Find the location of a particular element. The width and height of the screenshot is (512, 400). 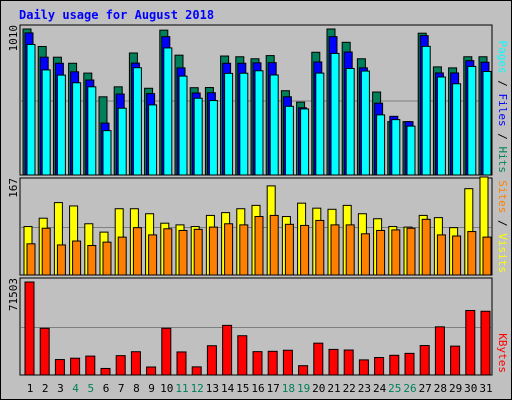

ymax-label-hits: 1010 is located at coordinates (13, 38).